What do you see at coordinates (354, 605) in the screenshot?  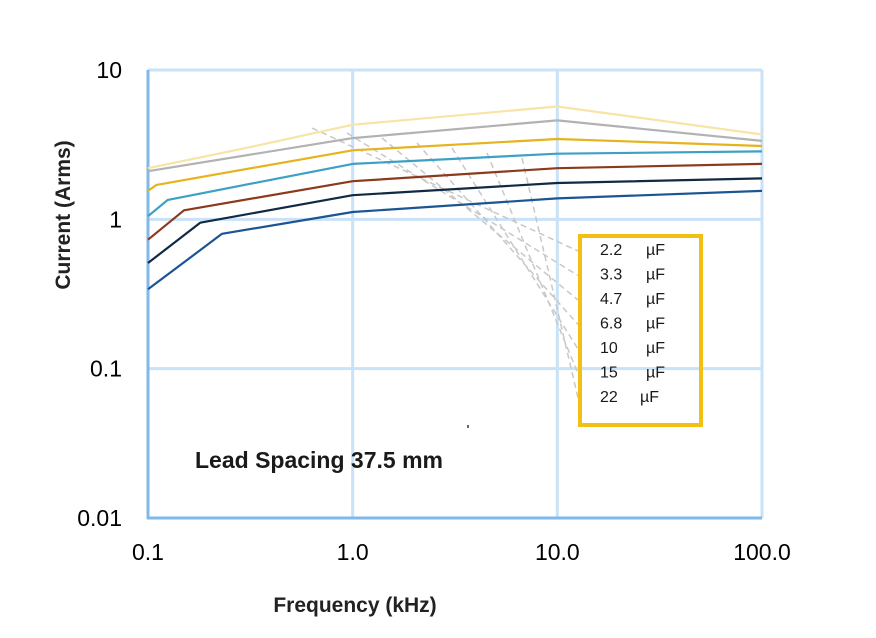 I see `x-axis-title: Frequency (kHz)` at bounding box center [354, 605].